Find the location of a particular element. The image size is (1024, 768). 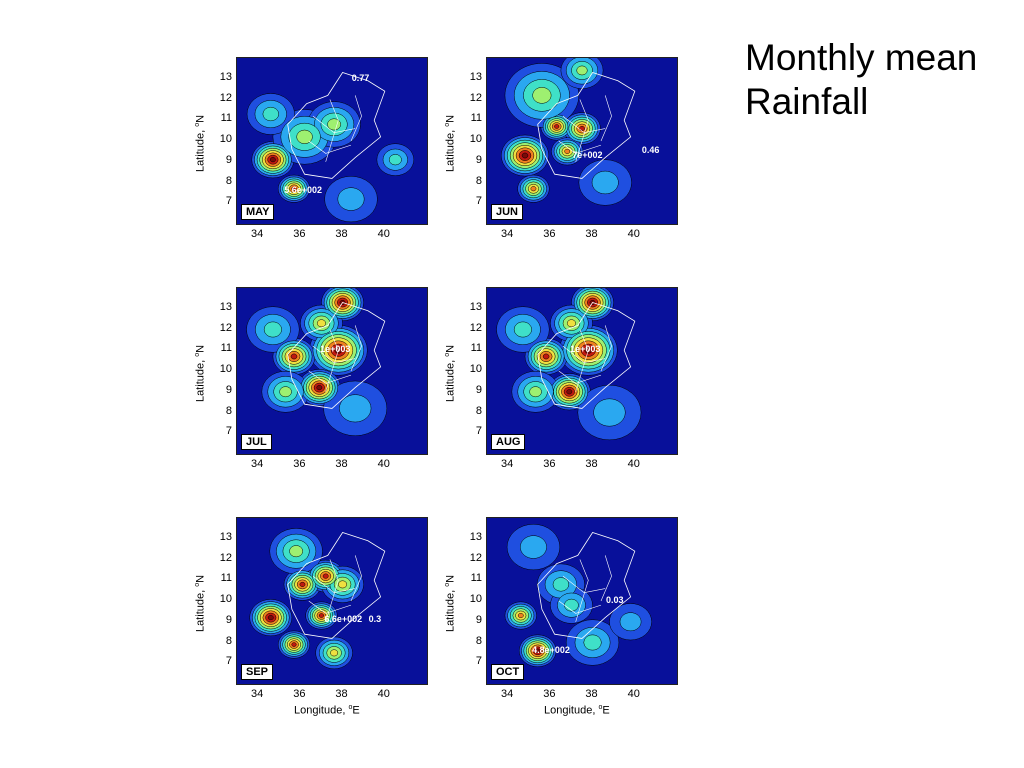

x-axis-unit: E is located at coordinates (356, 710).